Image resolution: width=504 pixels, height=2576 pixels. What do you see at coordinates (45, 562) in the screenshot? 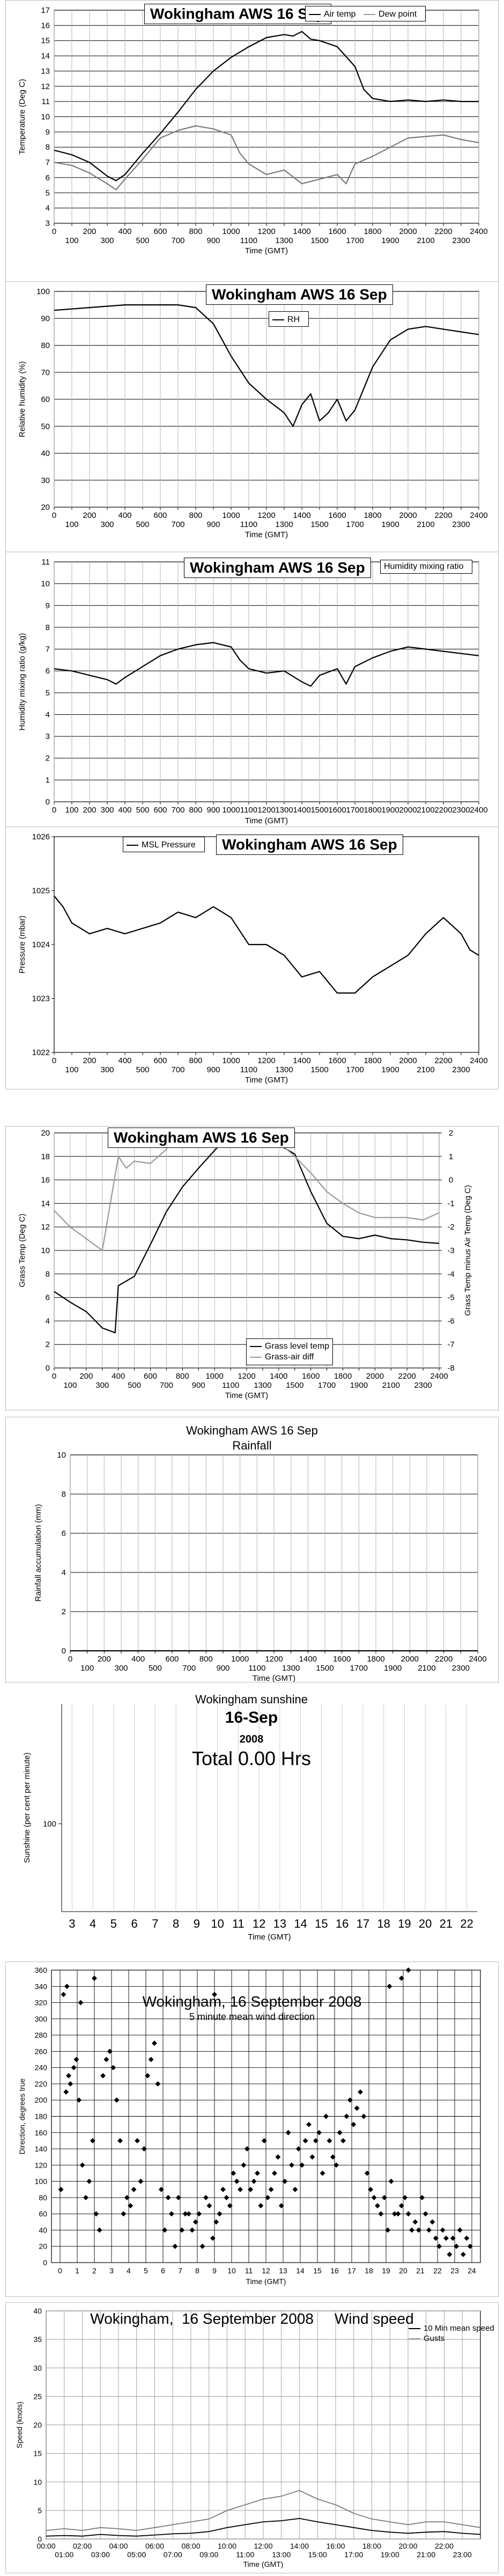
I see `y-tick-label: 11` at bounding box center [45, 562].